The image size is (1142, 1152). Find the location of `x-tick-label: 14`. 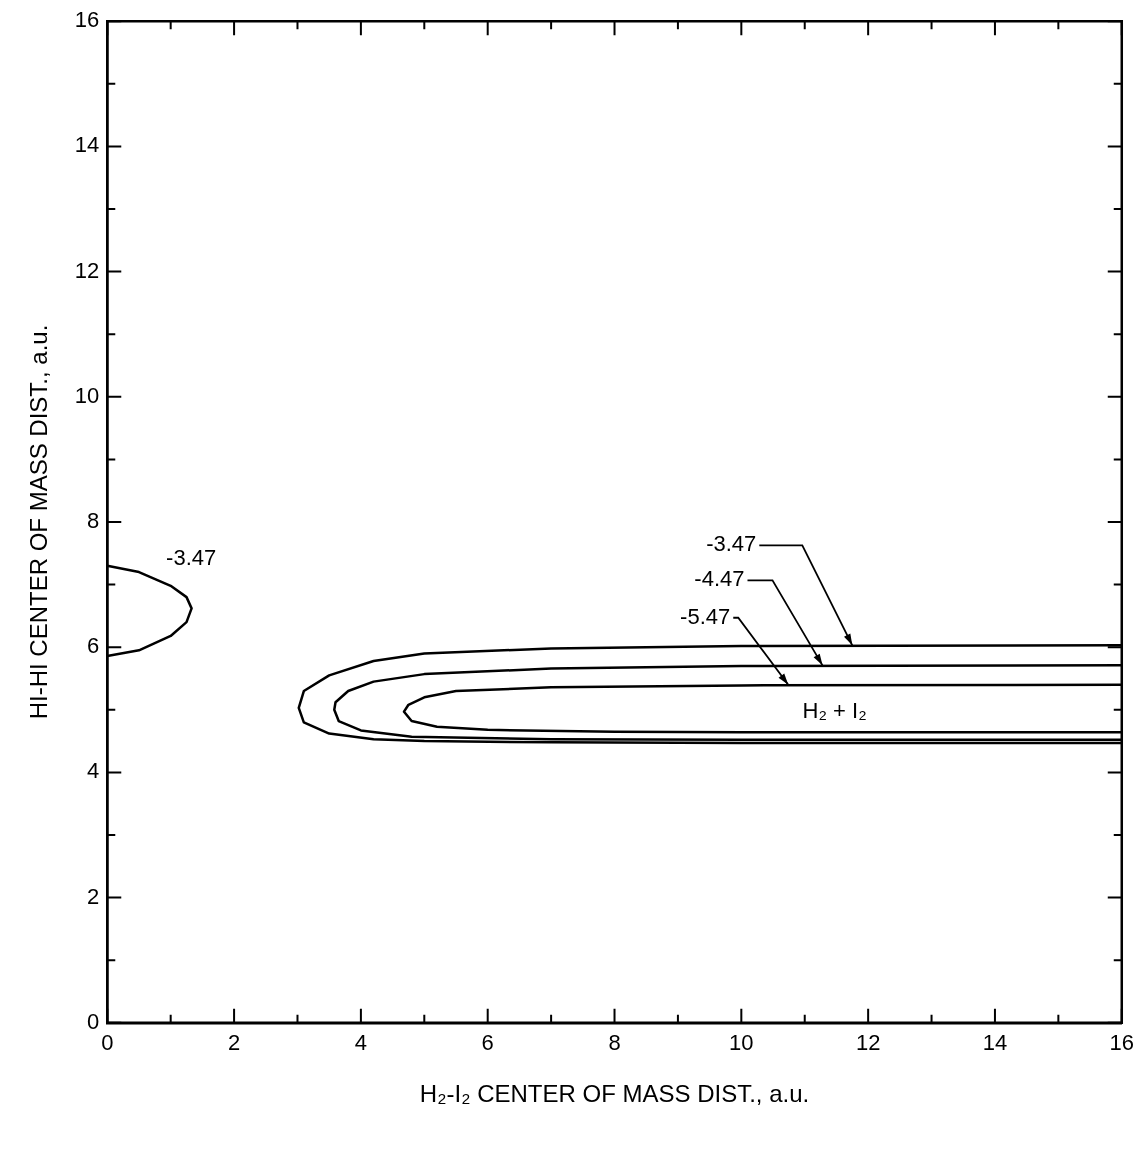

x-tick-label: 14 is located at coordinates (995, 1043).